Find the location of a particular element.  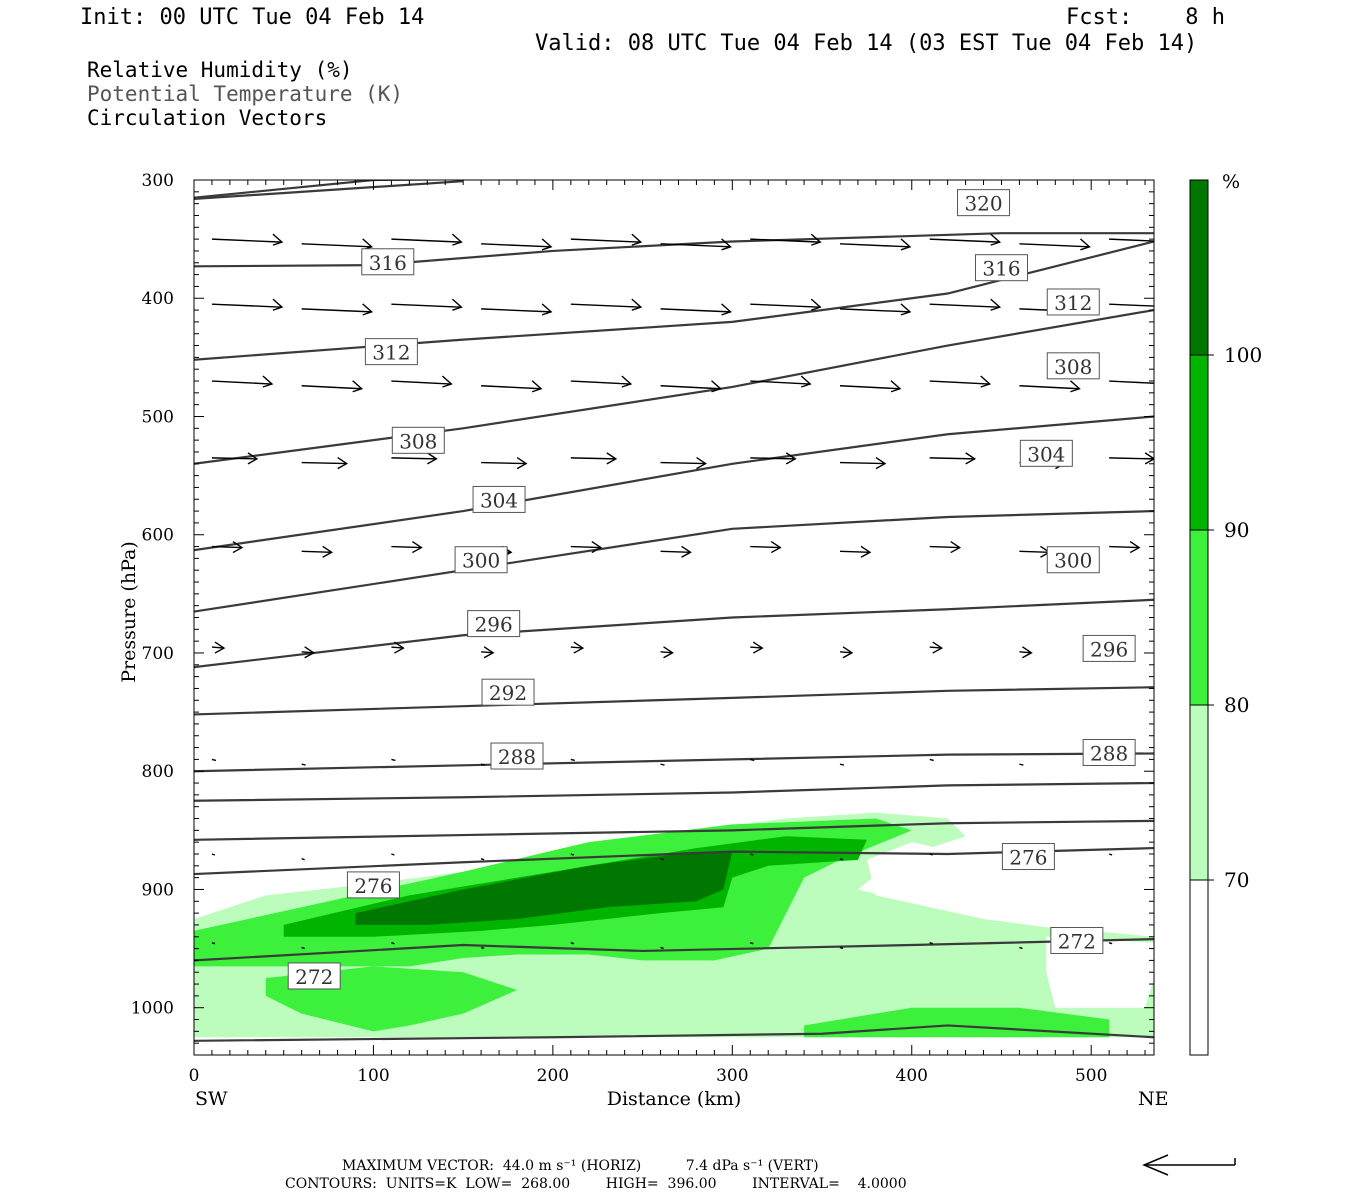

legend-vectors: Circulation Vectors is located at coordinates (207, 118).